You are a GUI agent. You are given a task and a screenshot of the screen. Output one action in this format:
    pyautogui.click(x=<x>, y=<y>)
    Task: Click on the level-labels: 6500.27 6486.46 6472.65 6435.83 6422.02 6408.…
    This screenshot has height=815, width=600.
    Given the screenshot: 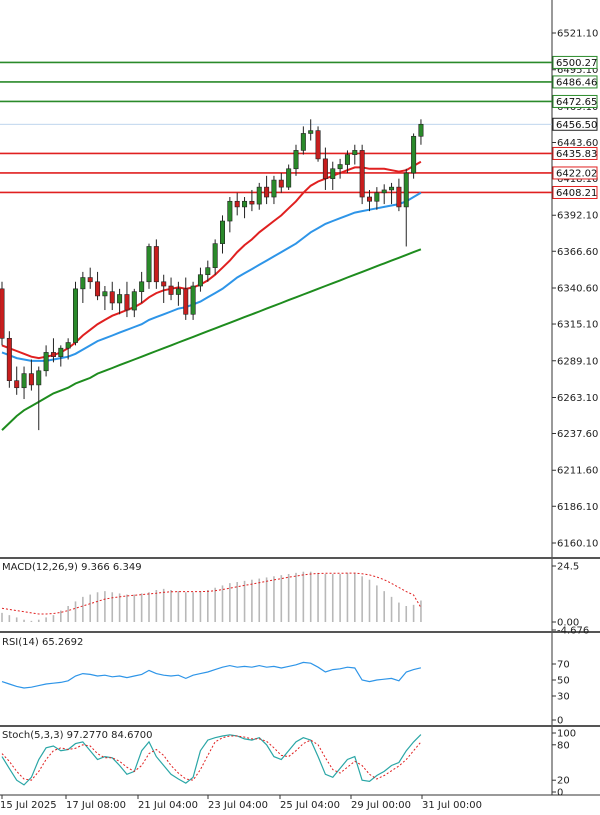 What is the action you would take?
    pyautogui.click(x=575, y=127)
    